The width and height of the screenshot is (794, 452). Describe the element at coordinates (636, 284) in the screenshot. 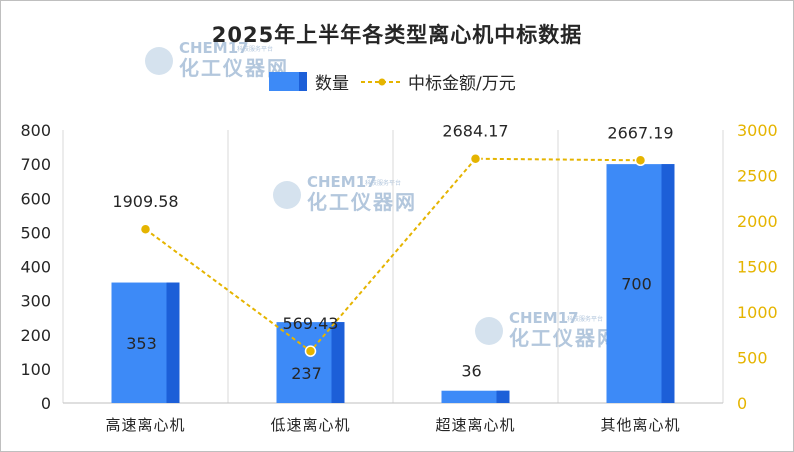

I see `bar-value-label: 700` at that location.